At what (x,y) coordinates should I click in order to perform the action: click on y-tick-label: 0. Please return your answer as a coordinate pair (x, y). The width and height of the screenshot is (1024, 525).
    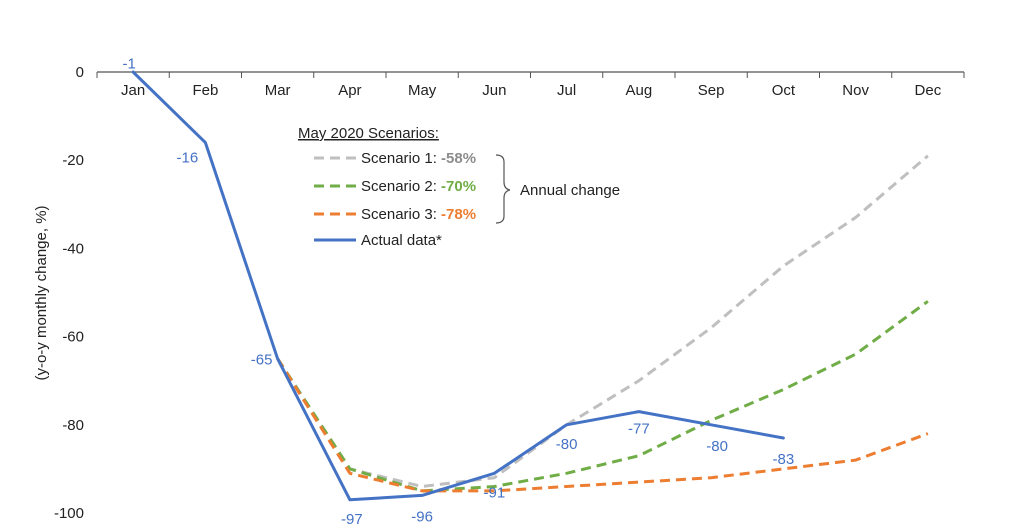
    Looking at the image, I should click on (80, 72).